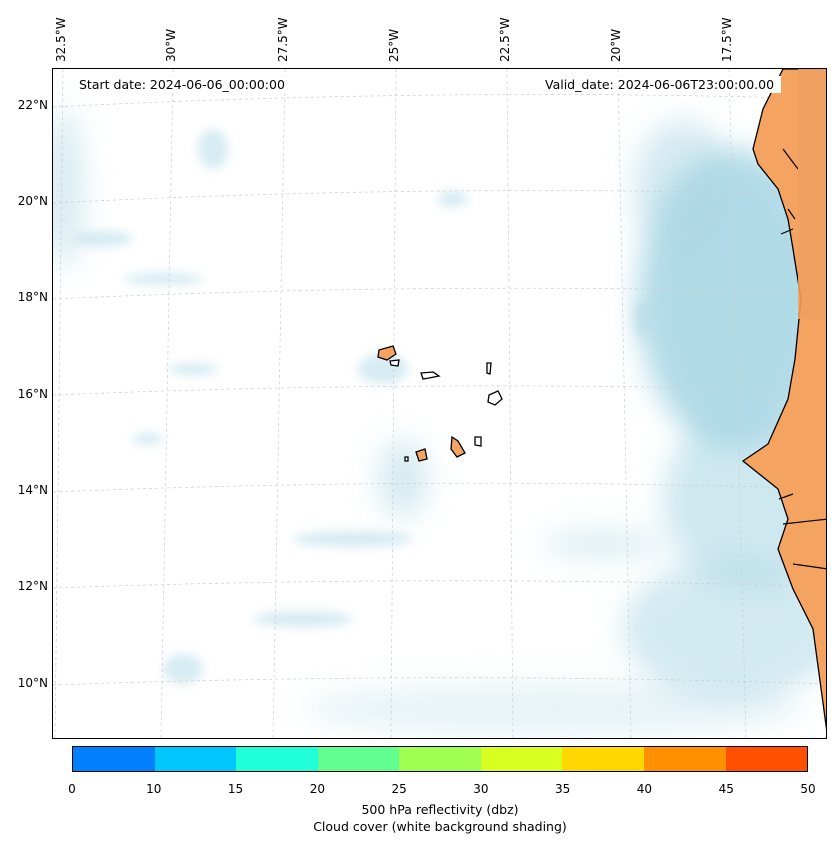  I want to click on land-orange-dark, so click(812, 194).